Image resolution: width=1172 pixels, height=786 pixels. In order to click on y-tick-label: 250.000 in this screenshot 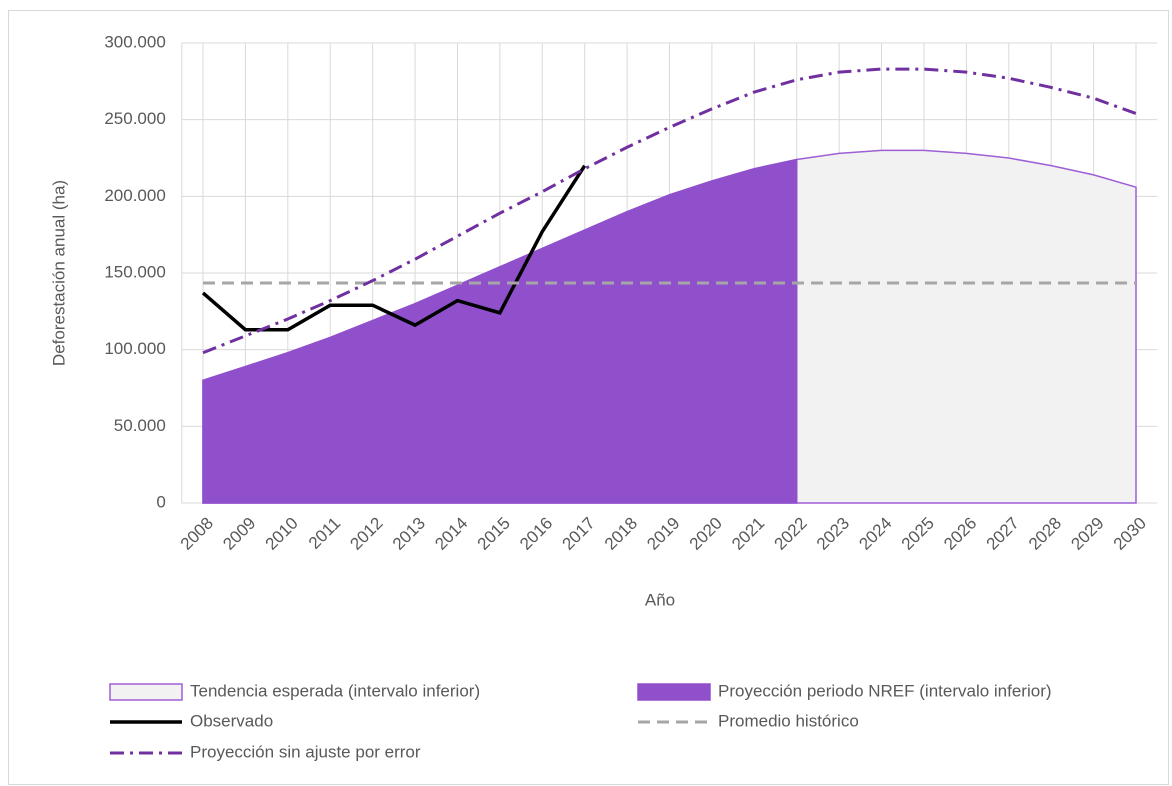, I will do `click(134, 118)`.